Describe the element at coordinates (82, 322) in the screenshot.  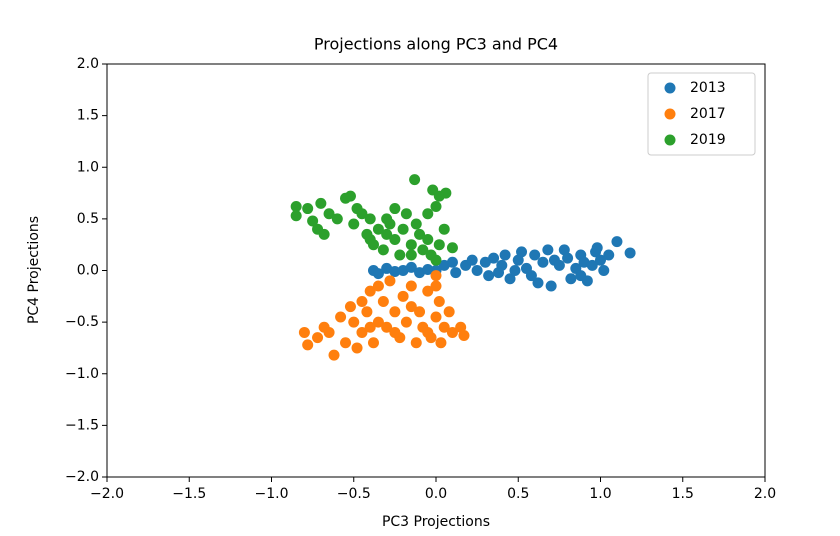
I see `y-tick-label: −0.5` at that location.